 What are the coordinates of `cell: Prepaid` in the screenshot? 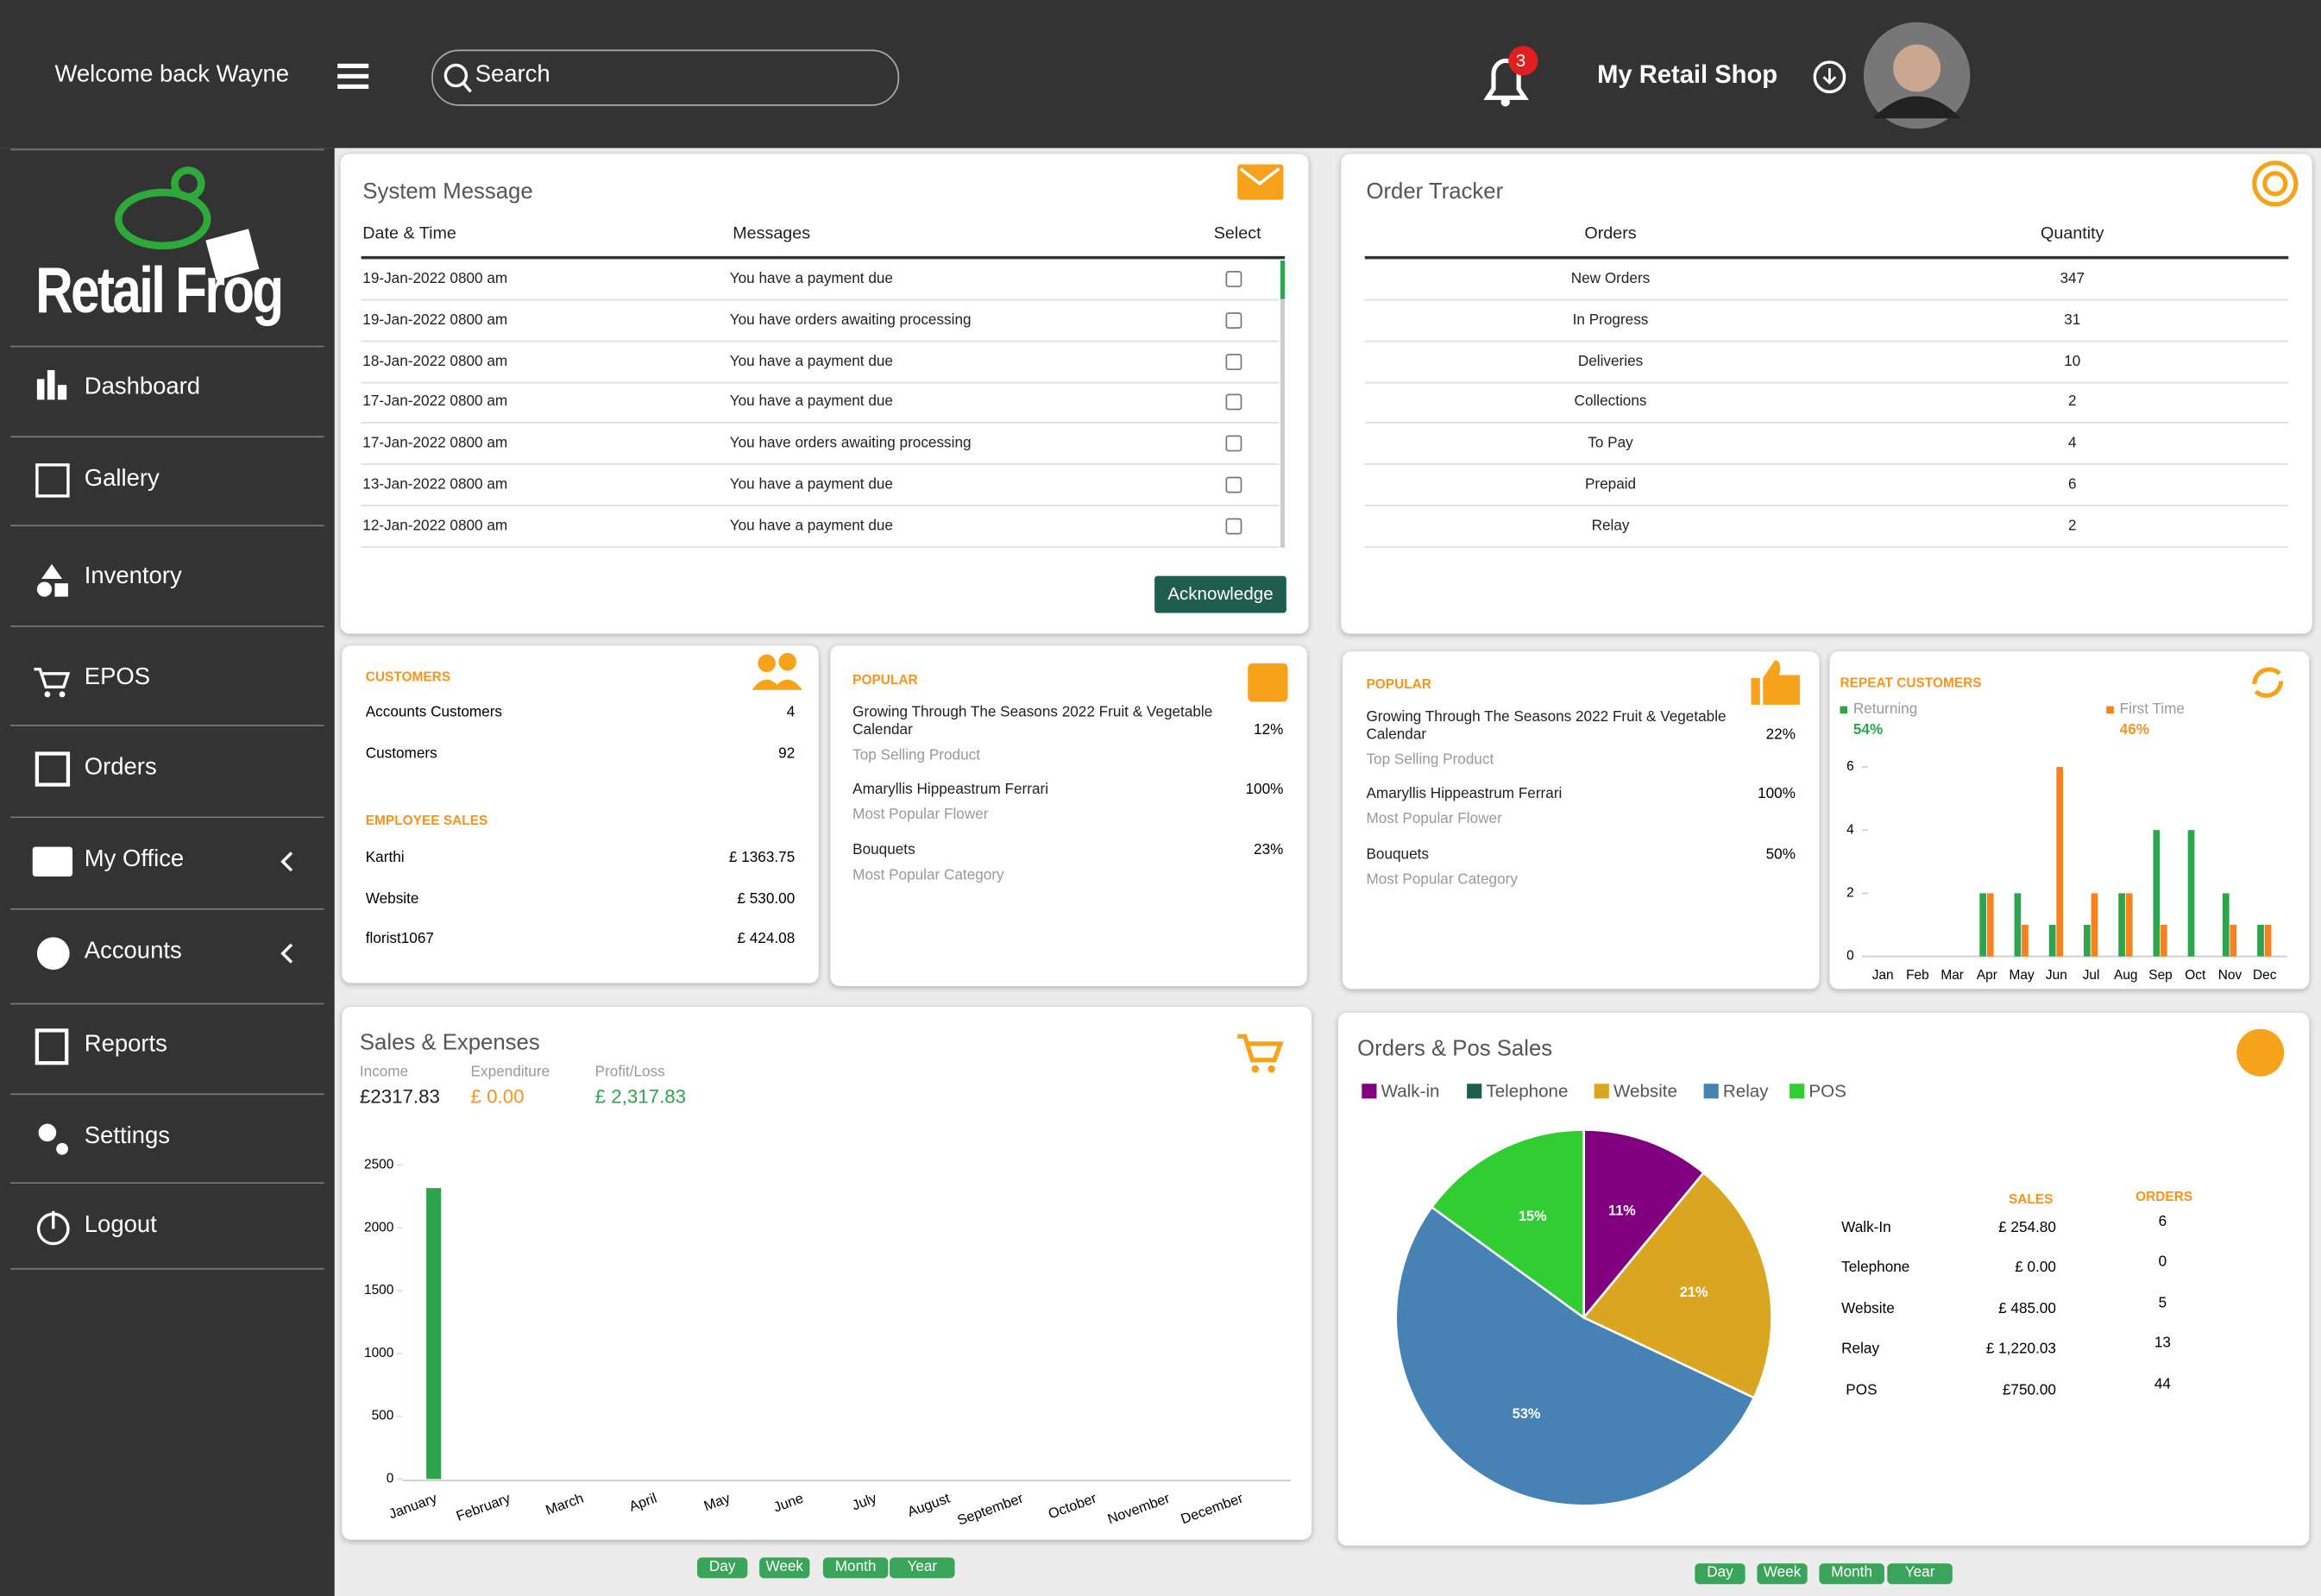 It's located at (1610, 484).